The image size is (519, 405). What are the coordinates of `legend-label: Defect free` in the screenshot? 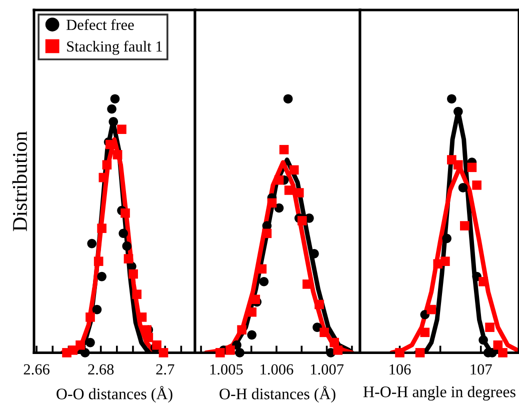 It's located at (100, 24).